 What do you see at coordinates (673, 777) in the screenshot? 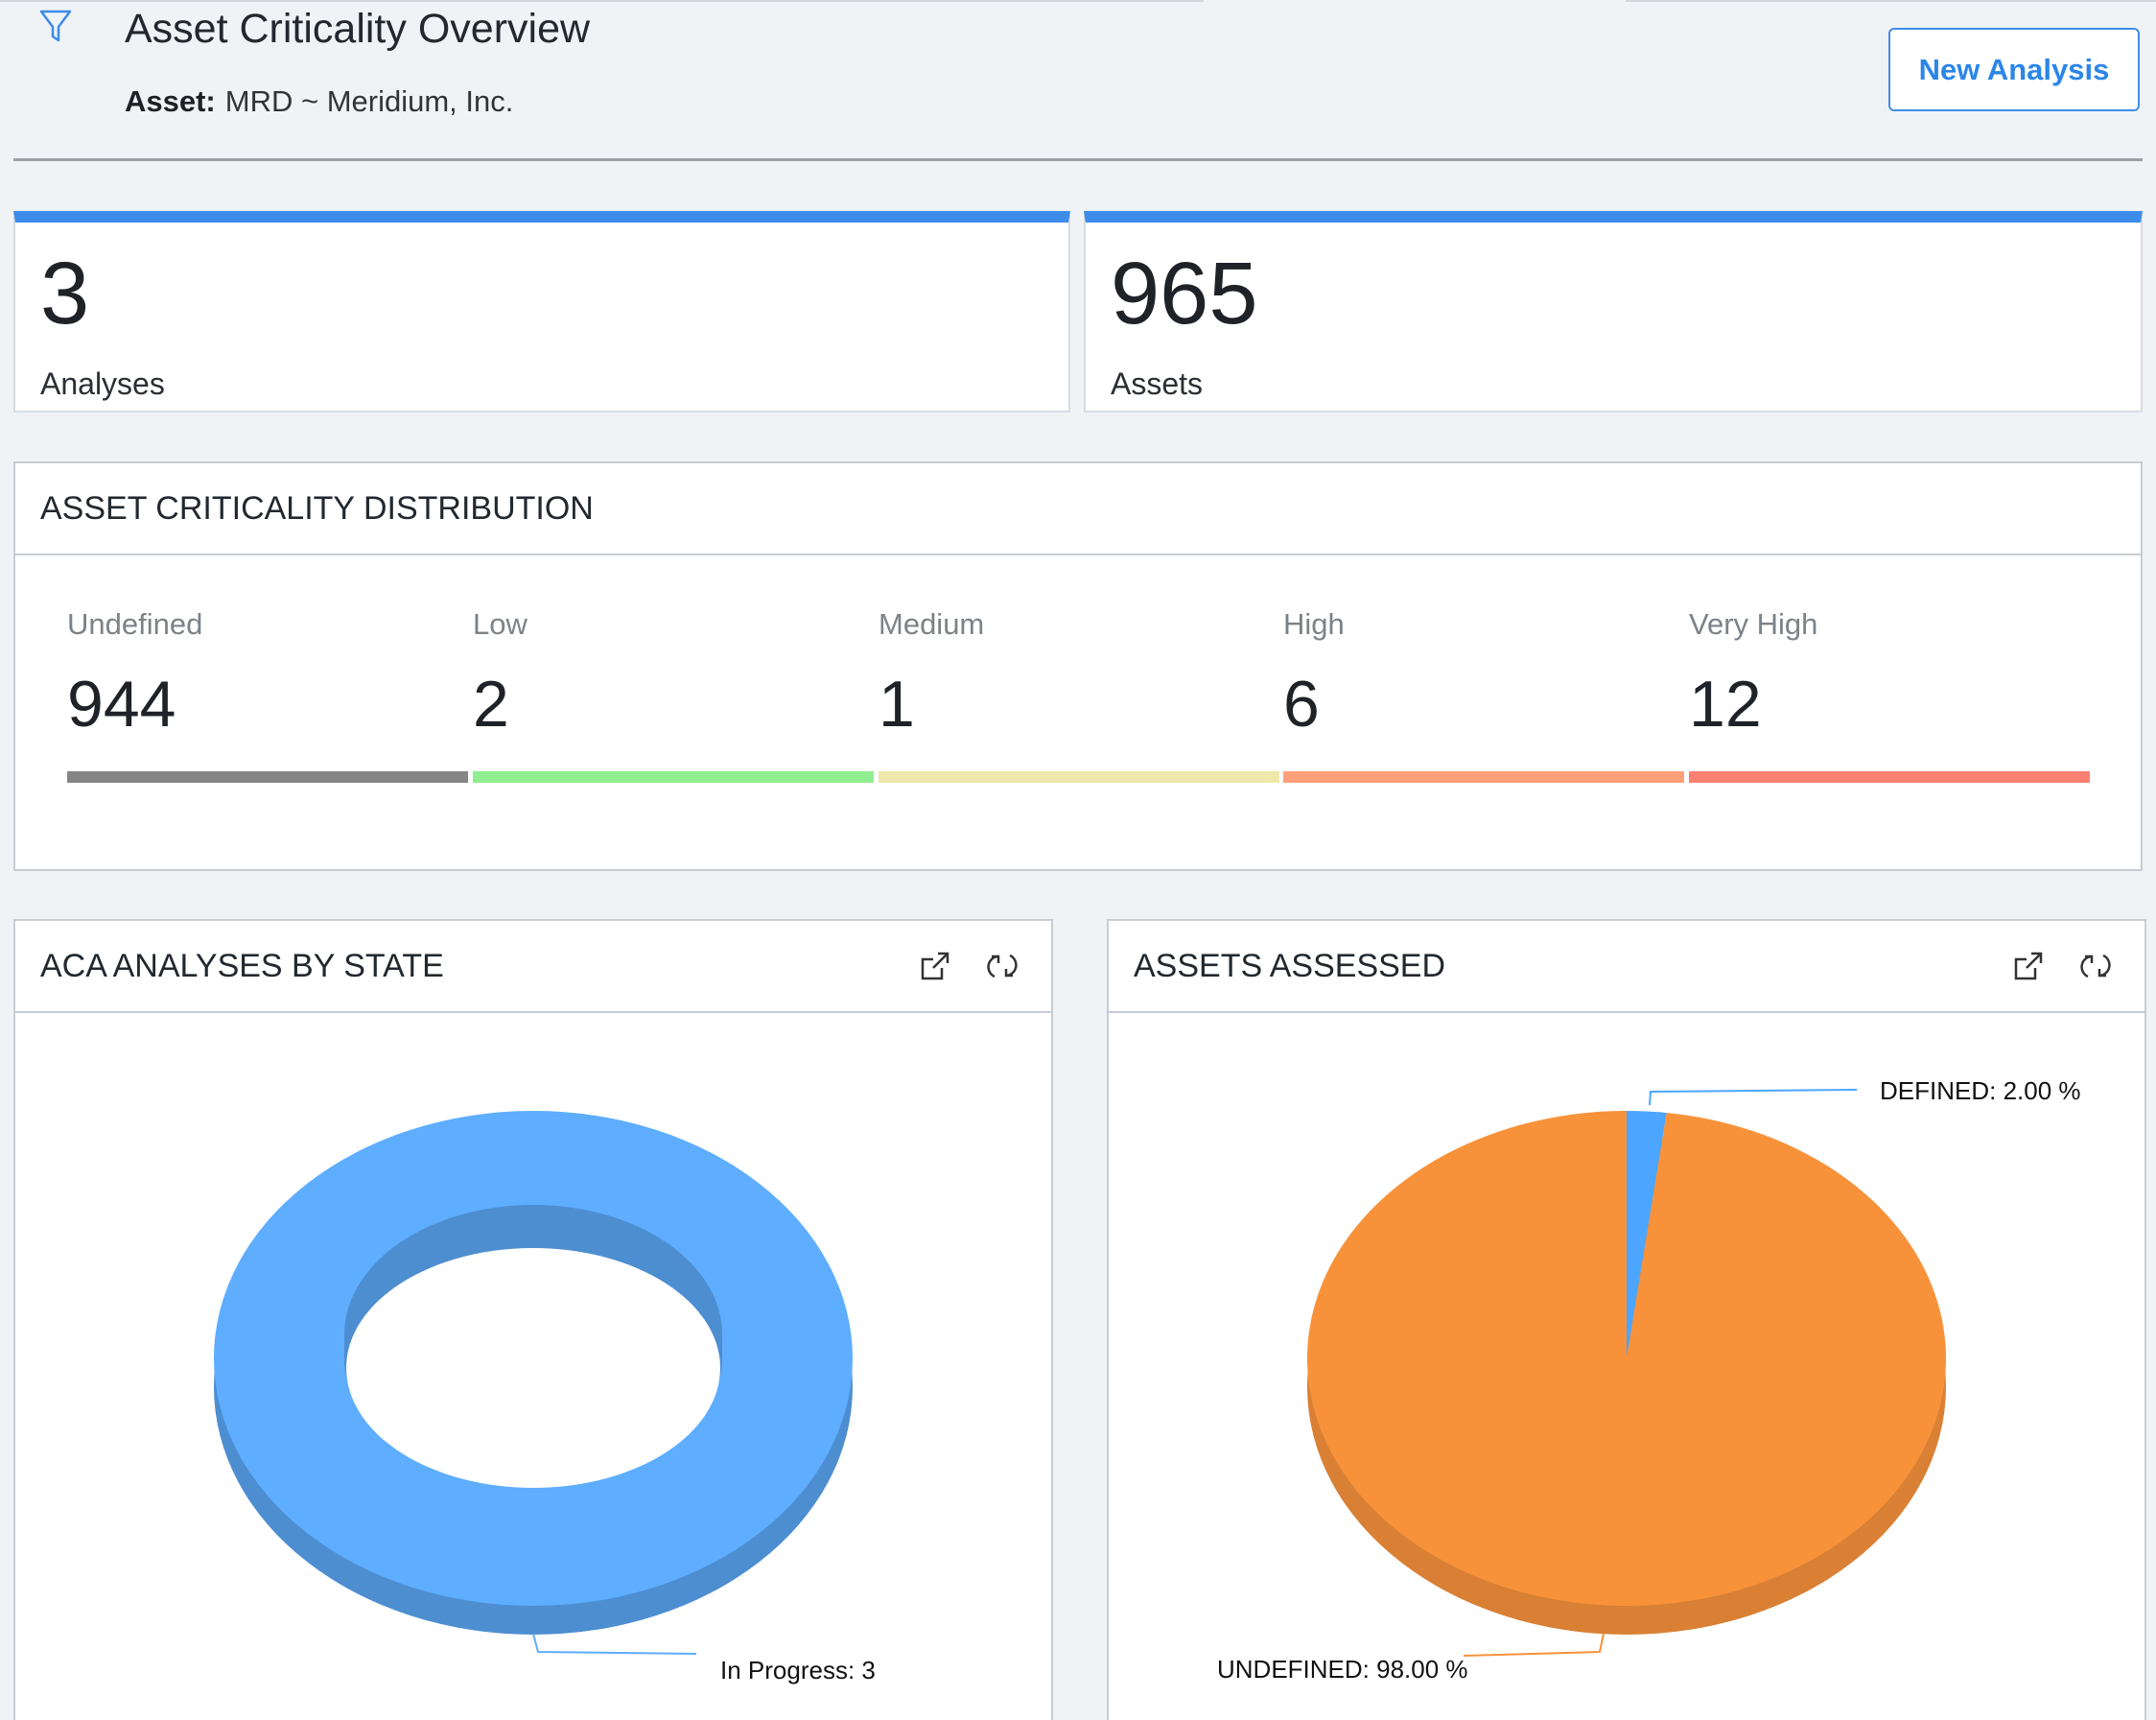
I see `dist-bar-low` at bounding box center [673, 777].